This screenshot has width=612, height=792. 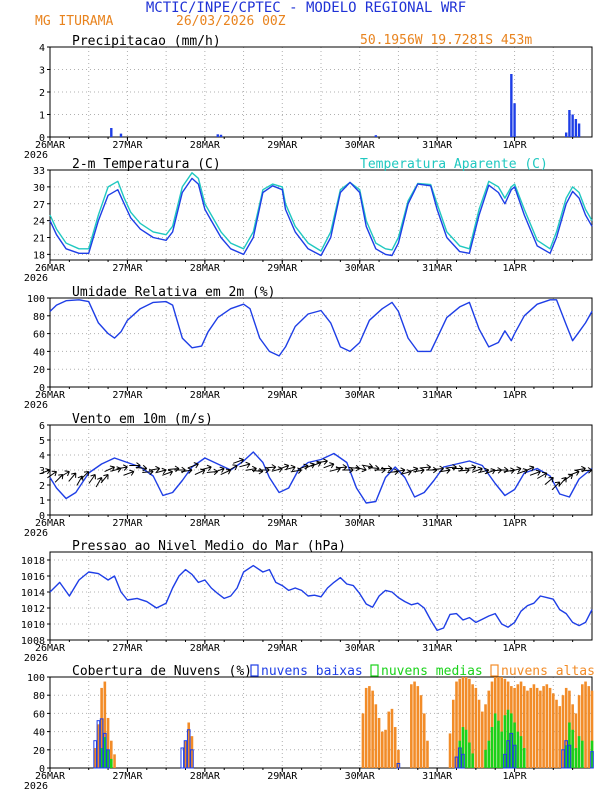 I want to click on x-tick-label: 26MAR, so click(x=50, y=395).